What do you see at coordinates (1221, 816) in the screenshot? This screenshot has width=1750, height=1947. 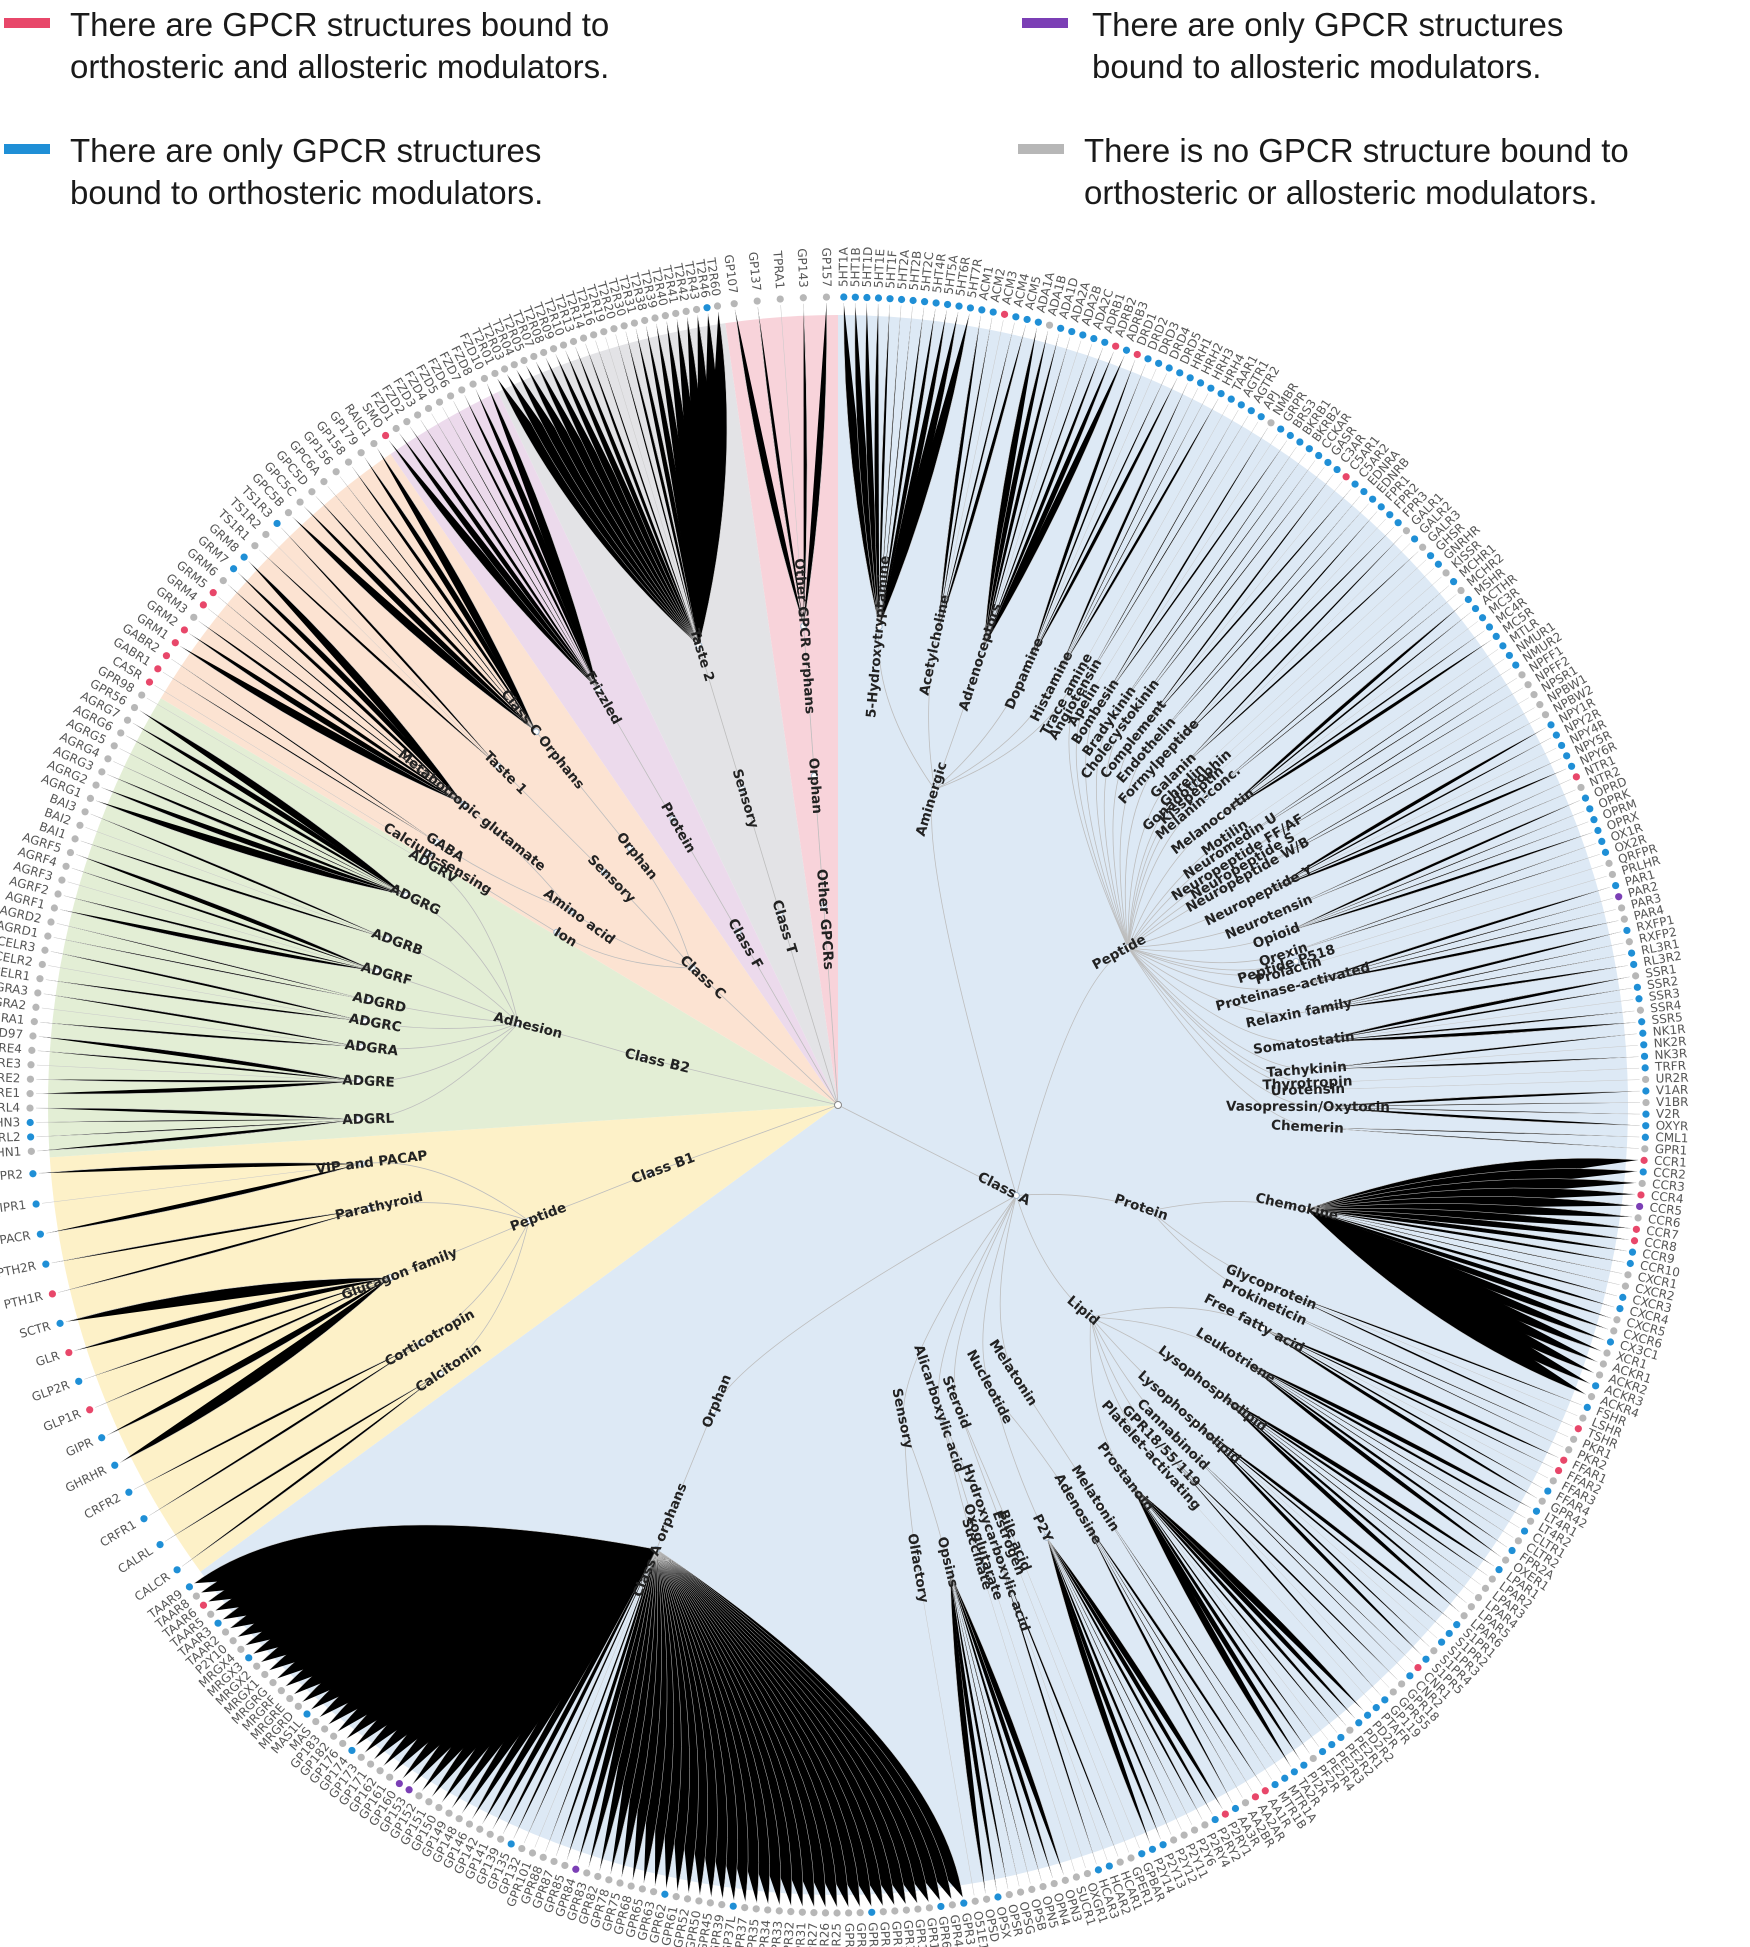 I see `node-melanocortin` at bounding box center [1221, 816].